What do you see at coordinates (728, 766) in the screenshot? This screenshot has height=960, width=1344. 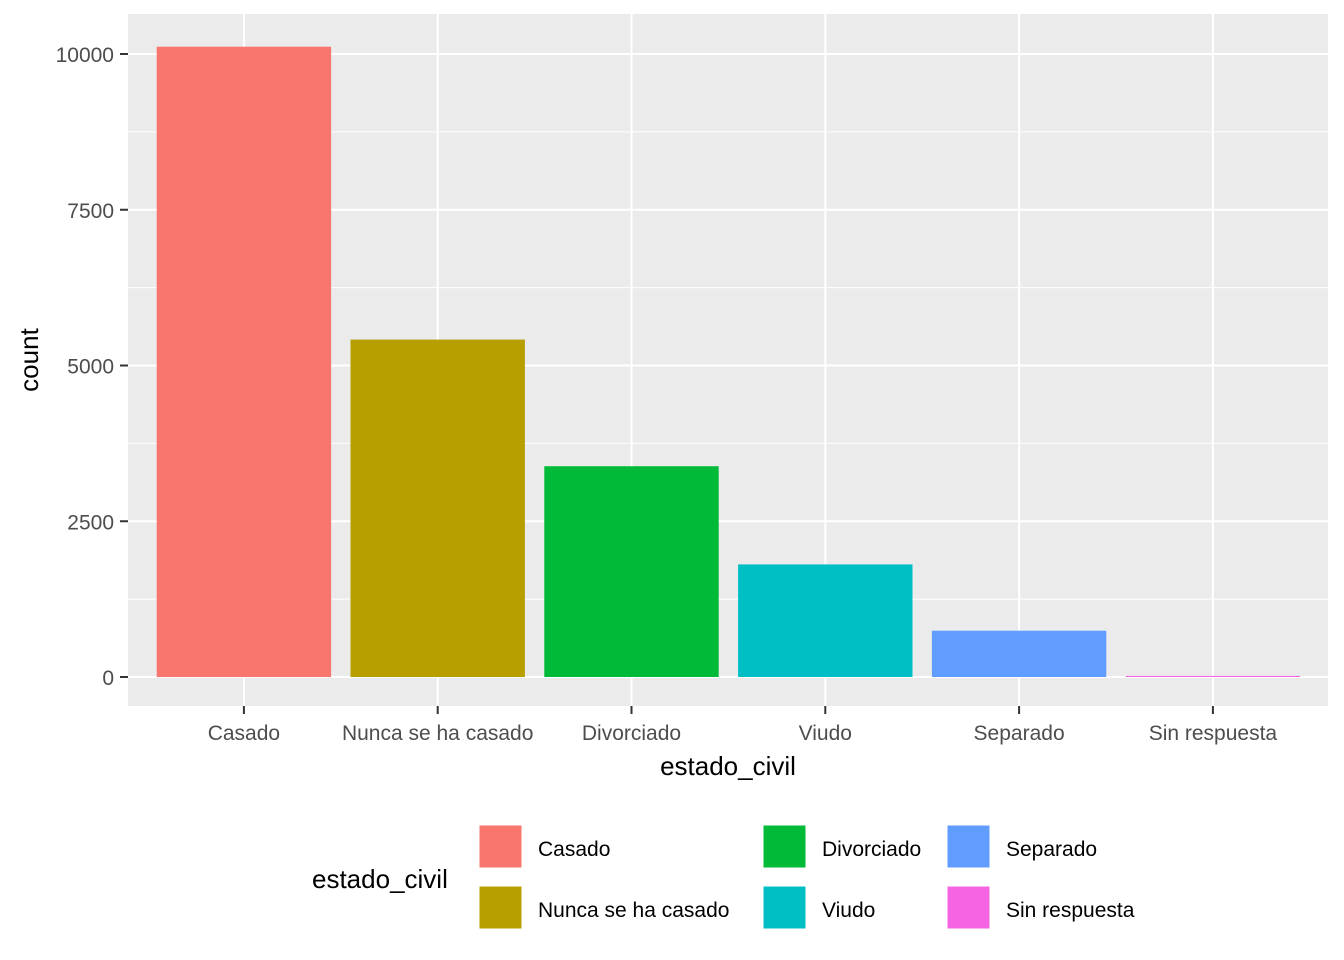 I see `x-axis-label: estado_civil` at bounding box center [728, 766].